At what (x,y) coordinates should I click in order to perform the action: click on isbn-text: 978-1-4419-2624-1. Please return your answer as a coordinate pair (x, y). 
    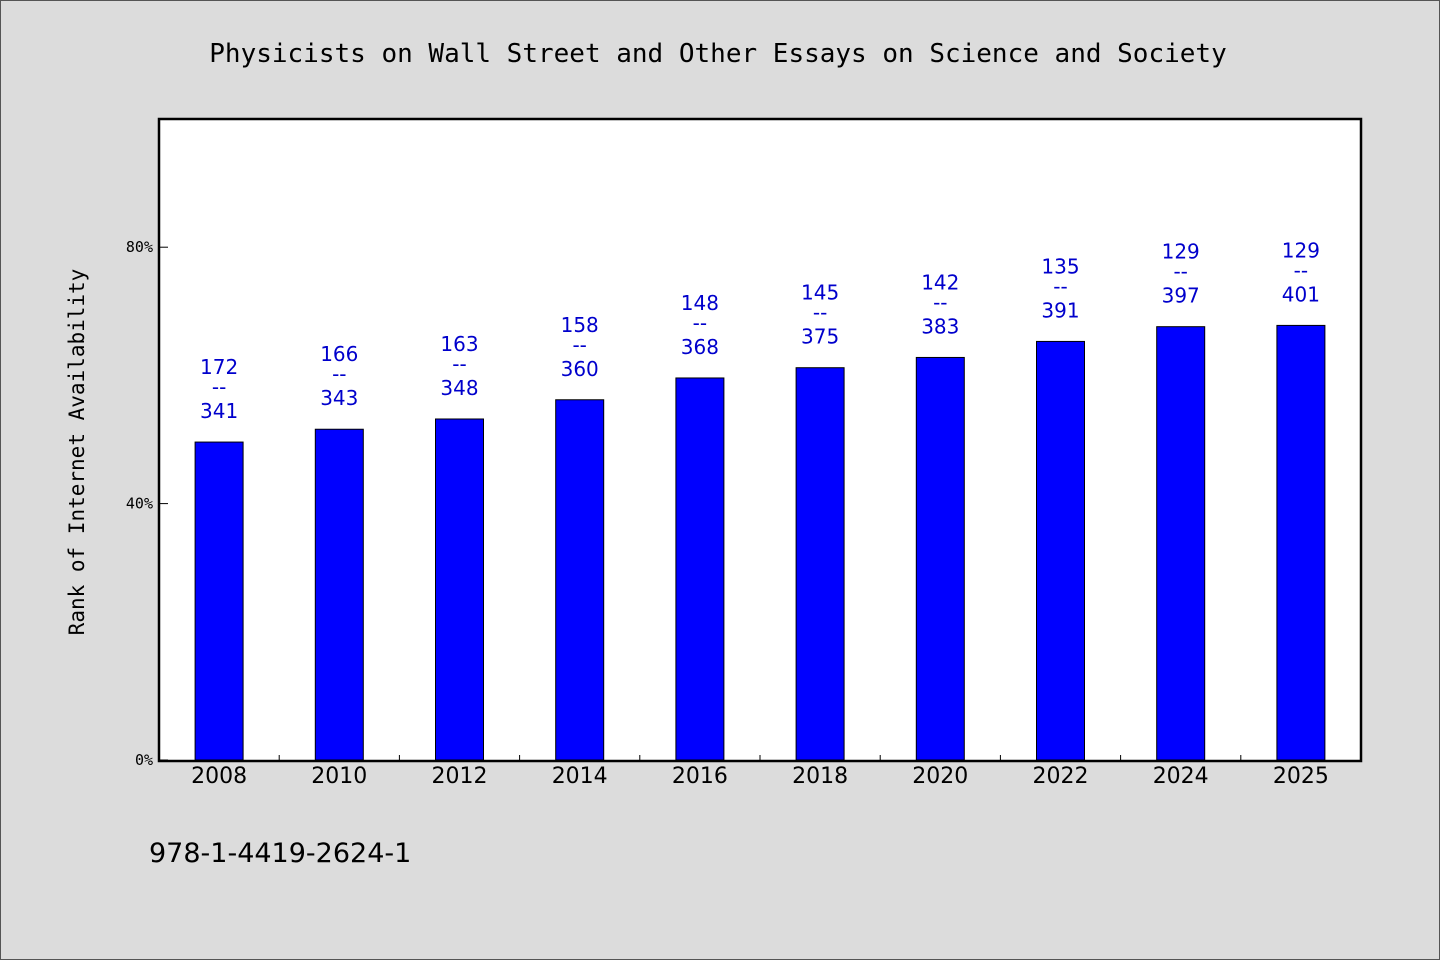
    Looking at the image, I should click on (280, 853).